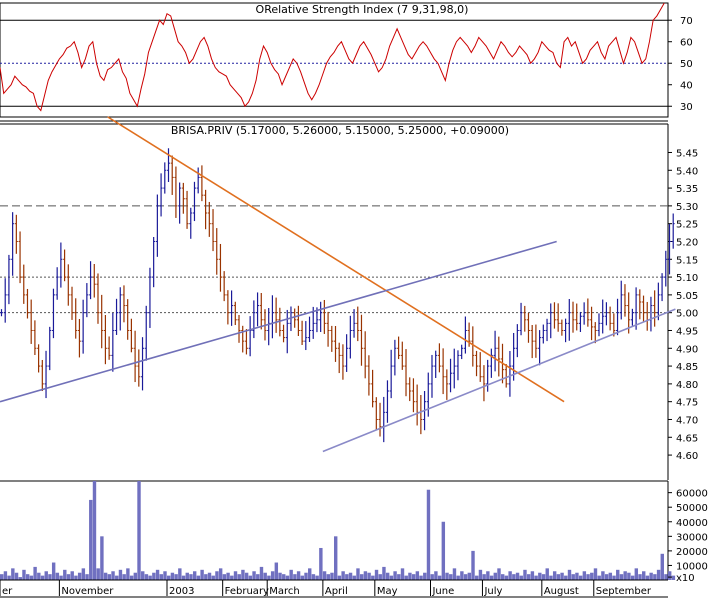  What do you see at coordinates (687, 385) in the screenshot?
I see `price-tick-label: 4.80` at bounding box center [687, 385].